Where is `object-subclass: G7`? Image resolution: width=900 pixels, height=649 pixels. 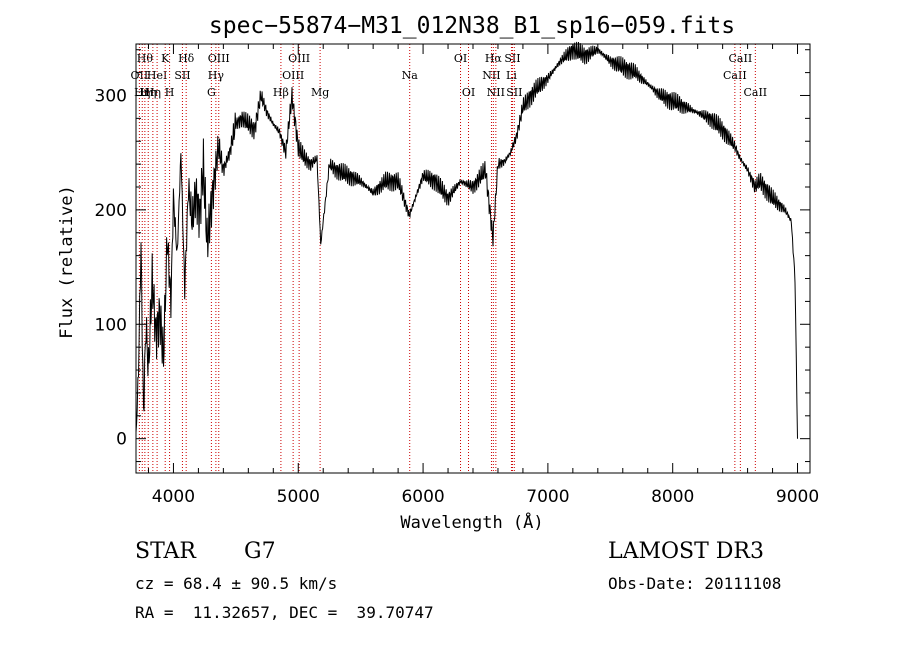 object-subclass: G7 is located at coordinates (260, 551).